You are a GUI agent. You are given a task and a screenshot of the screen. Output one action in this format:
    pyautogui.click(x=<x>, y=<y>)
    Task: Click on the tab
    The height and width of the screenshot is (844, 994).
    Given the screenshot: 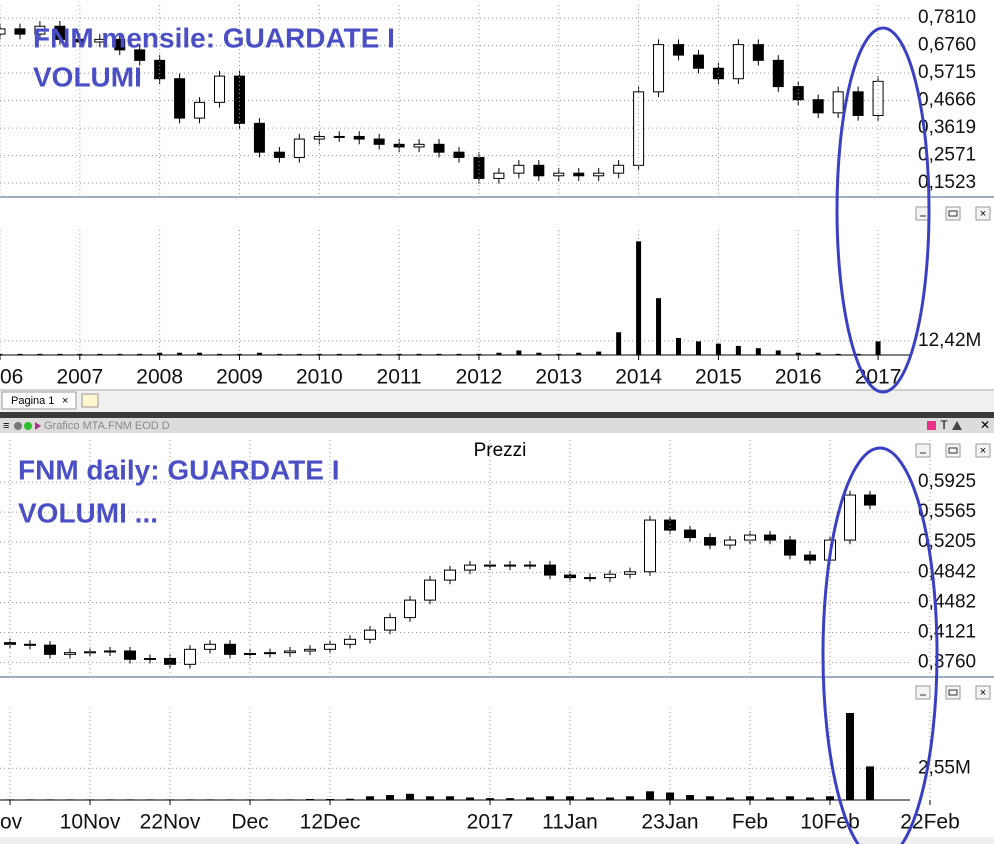 What is the action you would take?
    pyautogui.click(x=39, y=400)
    